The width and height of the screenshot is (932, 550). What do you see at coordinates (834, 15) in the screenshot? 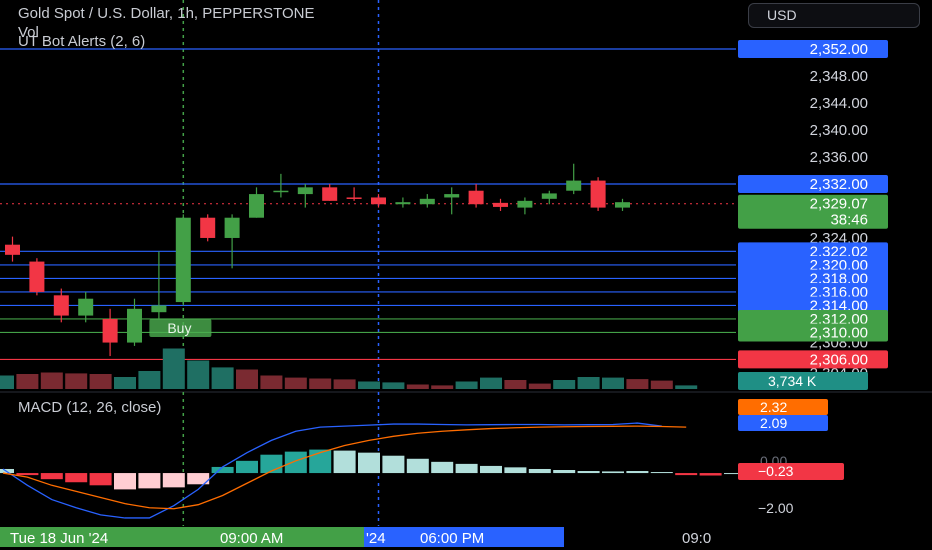
I see `currency-button: USD` at bounding box center [834, 15].